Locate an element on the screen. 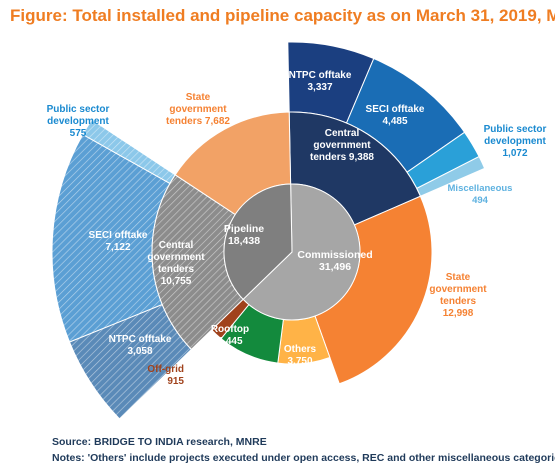 This screenshot has width=555, height=469. label-pipe-psd-line: development is located at coordinates (78, 121).